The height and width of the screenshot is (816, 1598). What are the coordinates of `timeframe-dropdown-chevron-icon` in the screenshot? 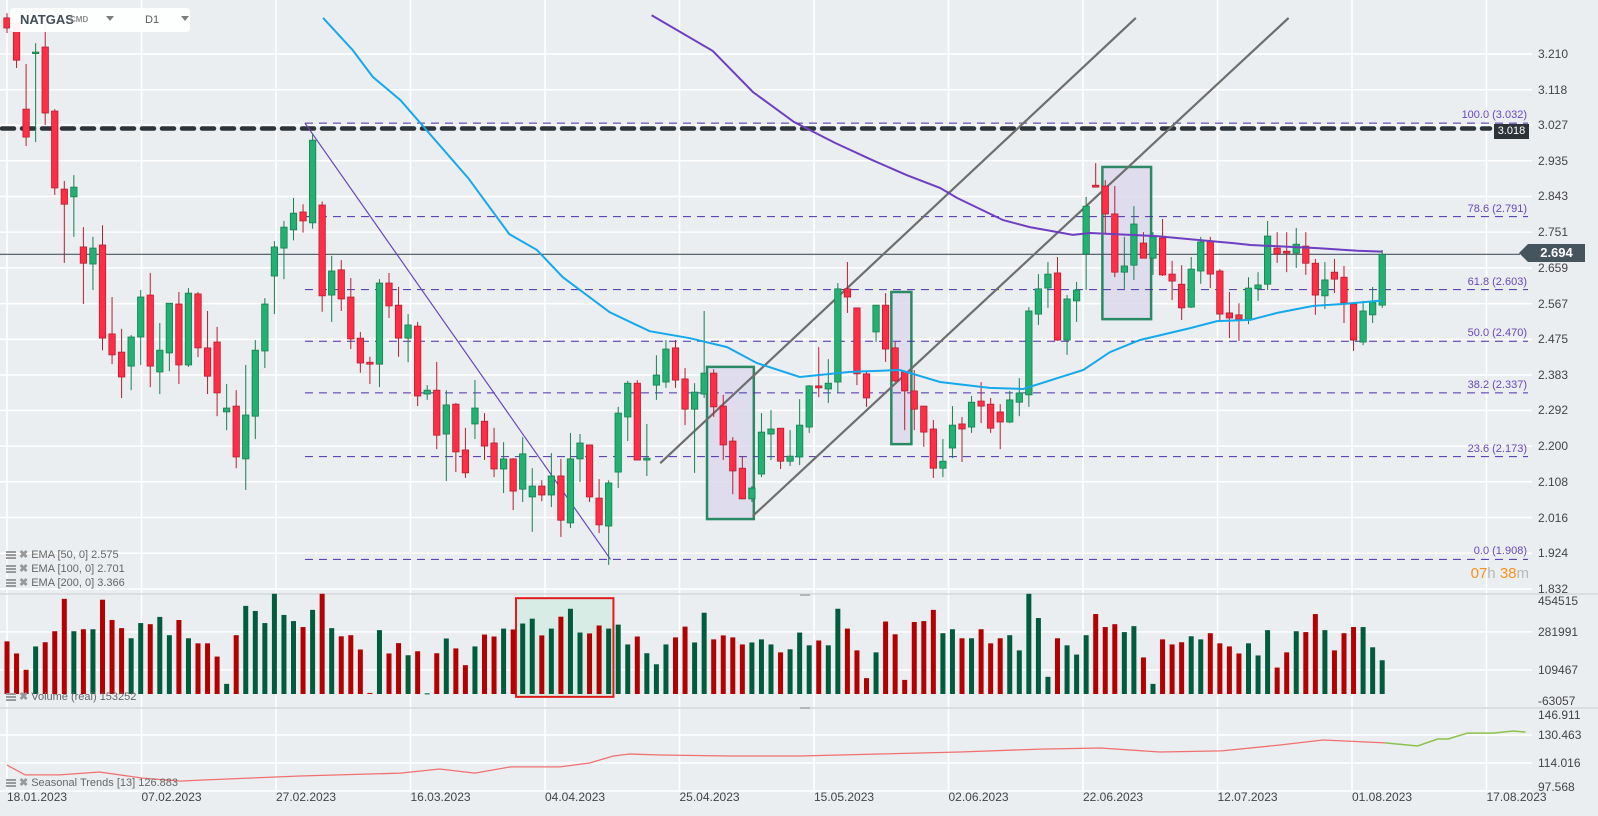 It's located at (185, 18).